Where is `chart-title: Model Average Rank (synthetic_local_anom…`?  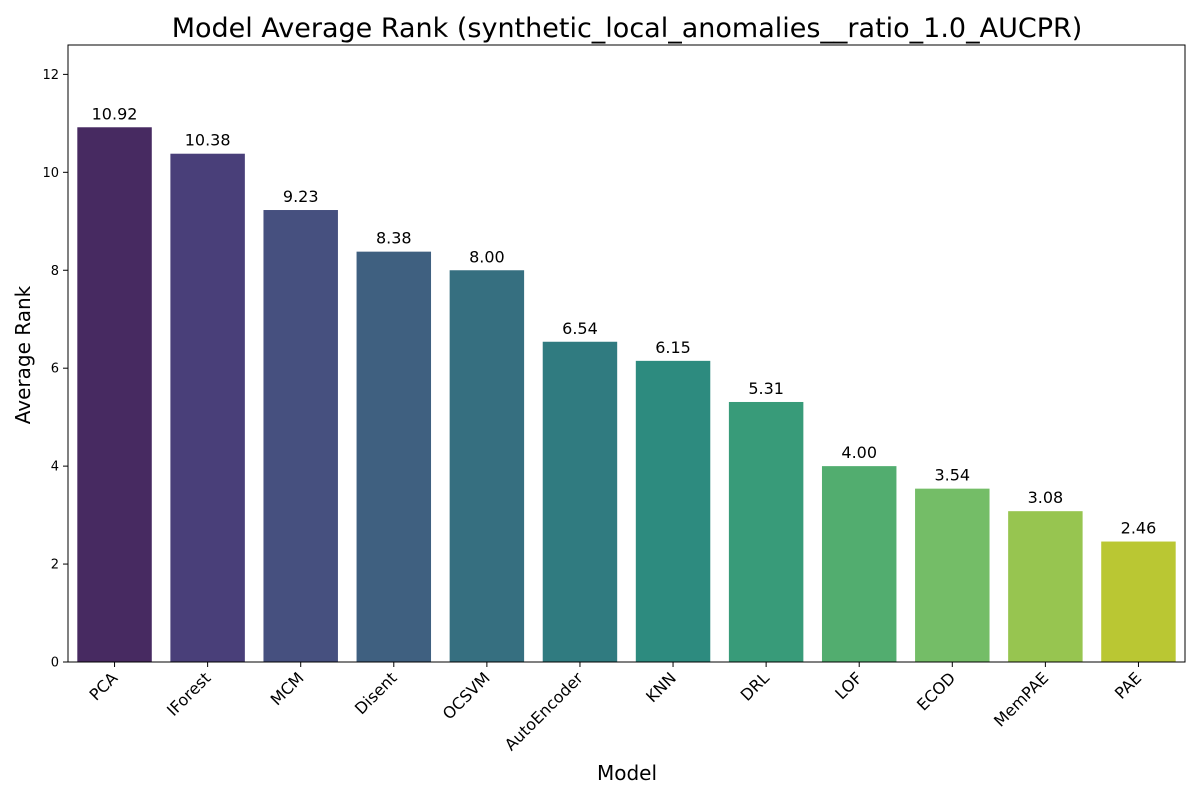 chart-title: Model Average Rank (synthetic_local_anom… is located at coordinates (627, 28).